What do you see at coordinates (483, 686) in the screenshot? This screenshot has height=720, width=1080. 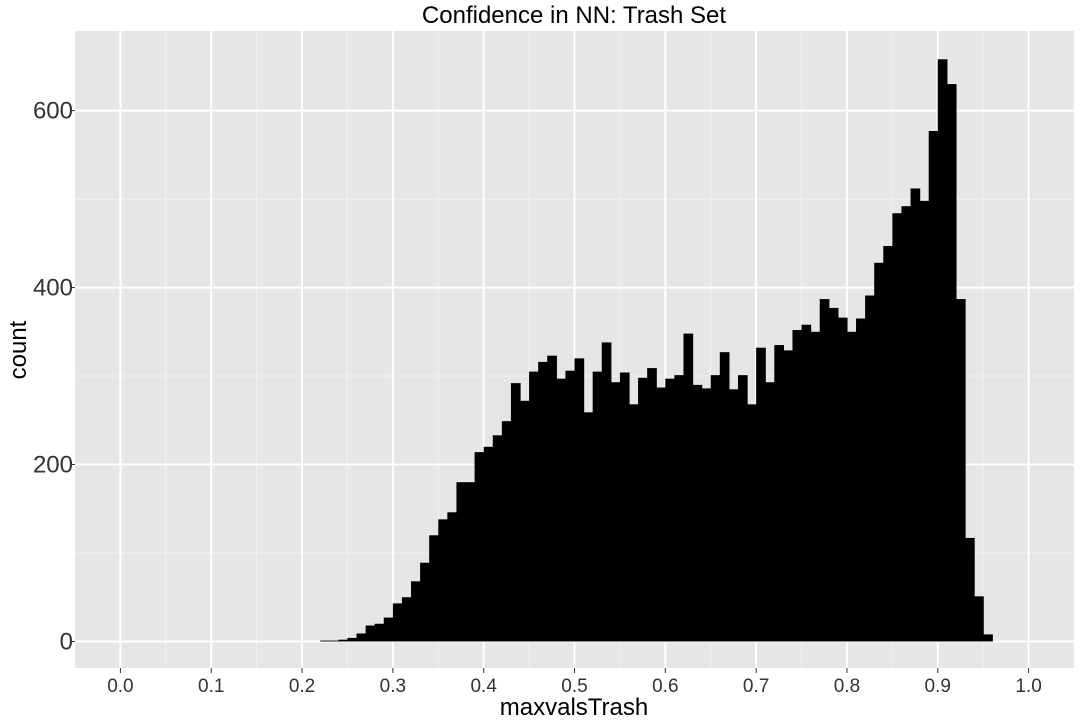 I see `x-tick-label: 0.4` at bounding box center [483, 686].